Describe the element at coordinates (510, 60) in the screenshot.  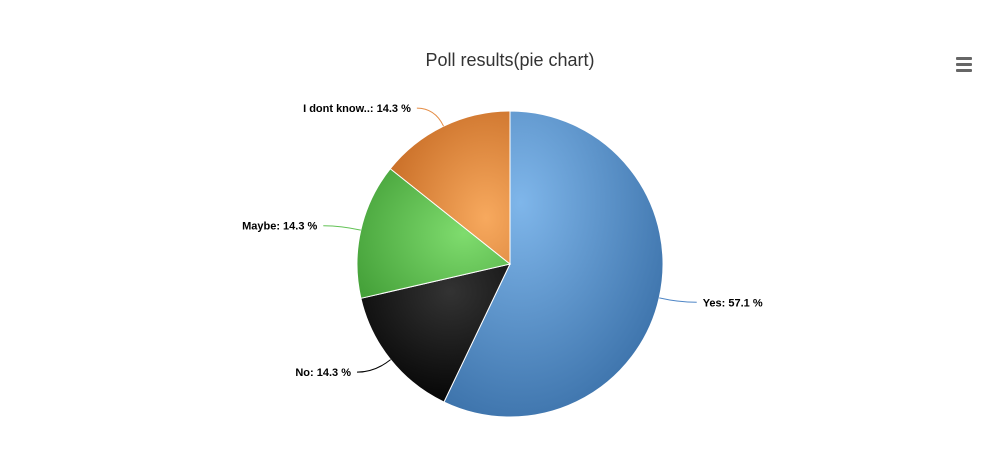
I see `chart-title: Poll results(pie chart)` at that location.